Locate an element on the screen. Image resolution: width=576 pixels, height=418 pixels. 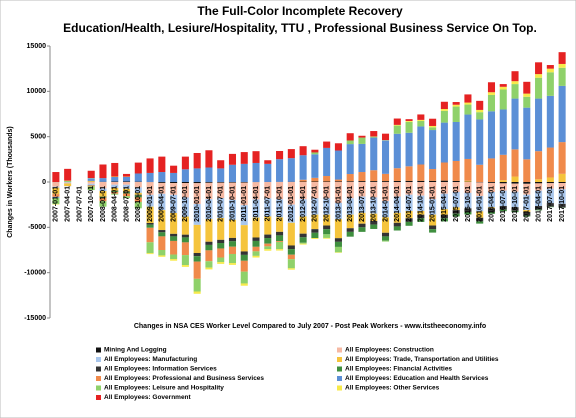
y-tick-label: -5000 is located at coordinates (37, 227).